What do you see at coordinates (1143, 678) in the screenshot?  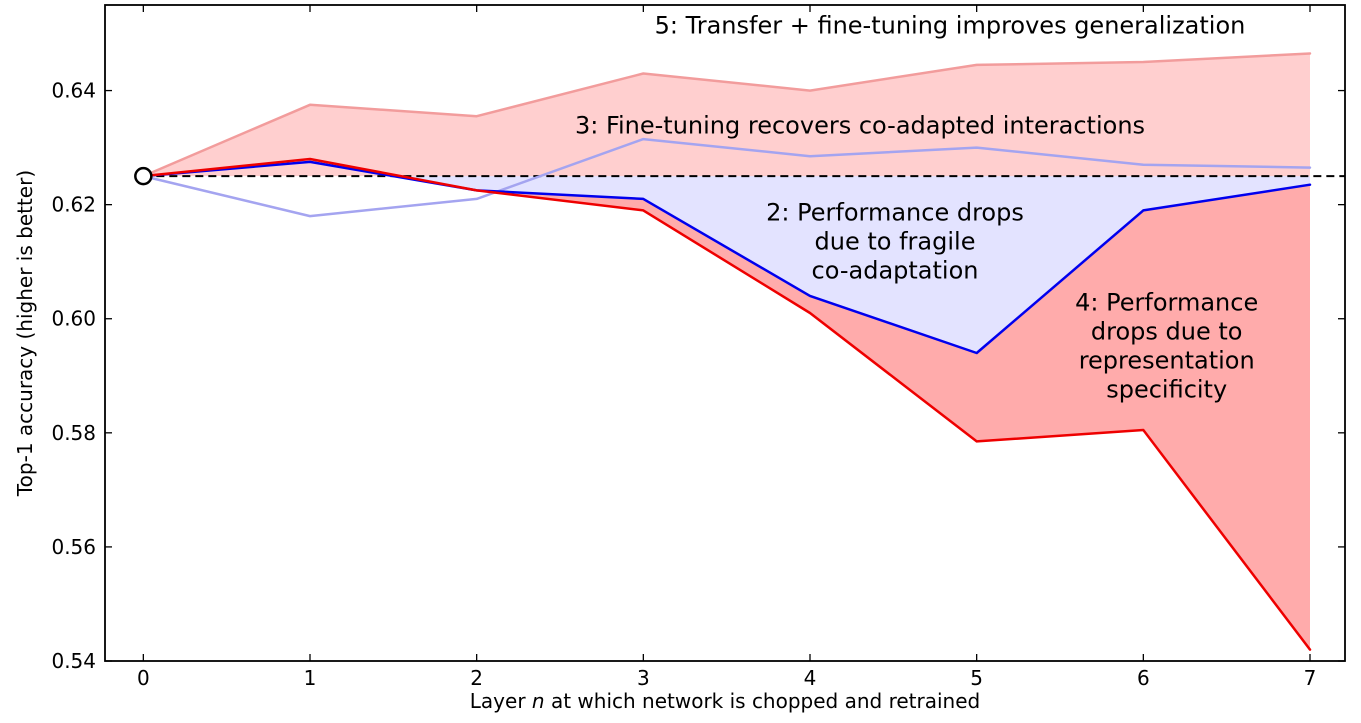 I see `x-tick-label: 6` at bounding box center [1143, 678].